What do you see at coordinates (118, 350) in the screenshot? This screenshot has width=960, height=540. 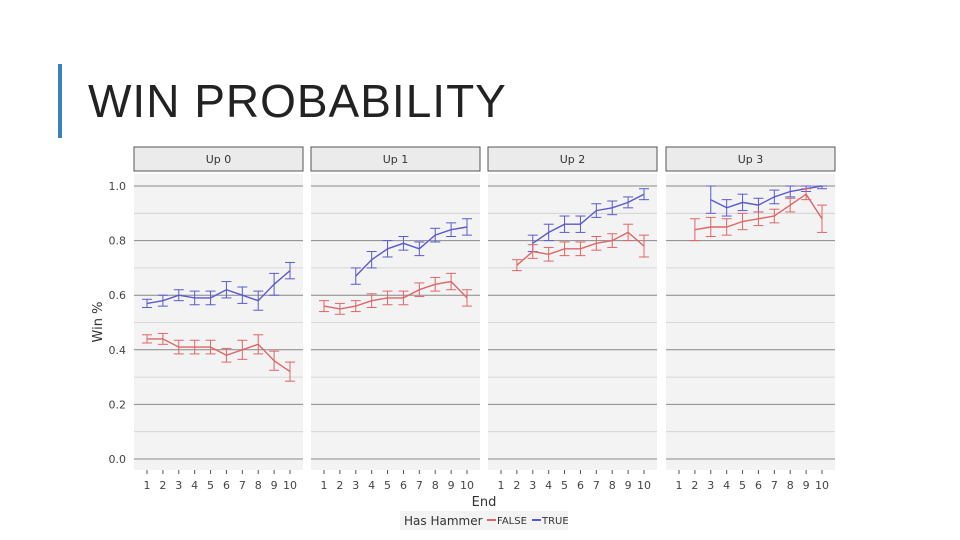 I see `y-tick-label: 0.4` at bounding box center [118, 350].